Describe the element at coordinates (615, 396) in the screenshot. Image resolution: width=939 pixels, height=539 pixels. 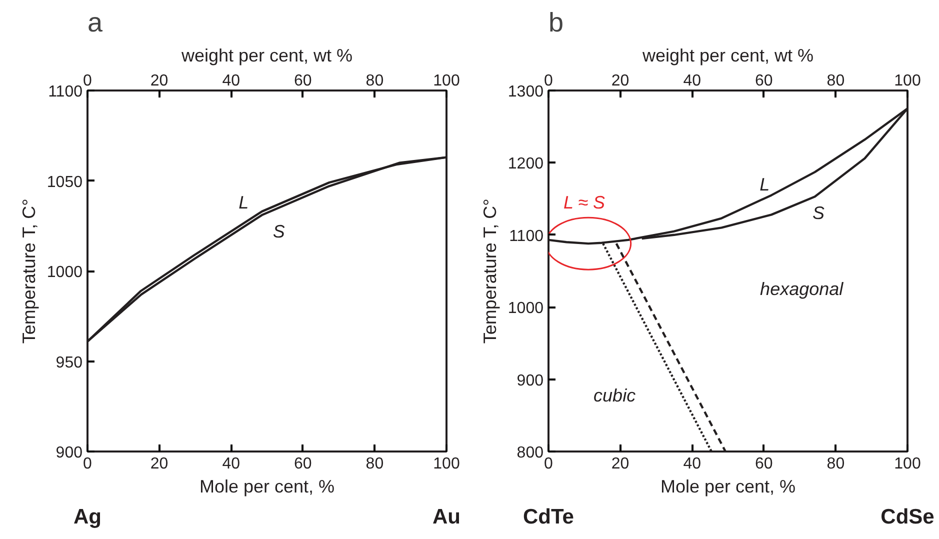
I see `annotation: cubic` at that location.